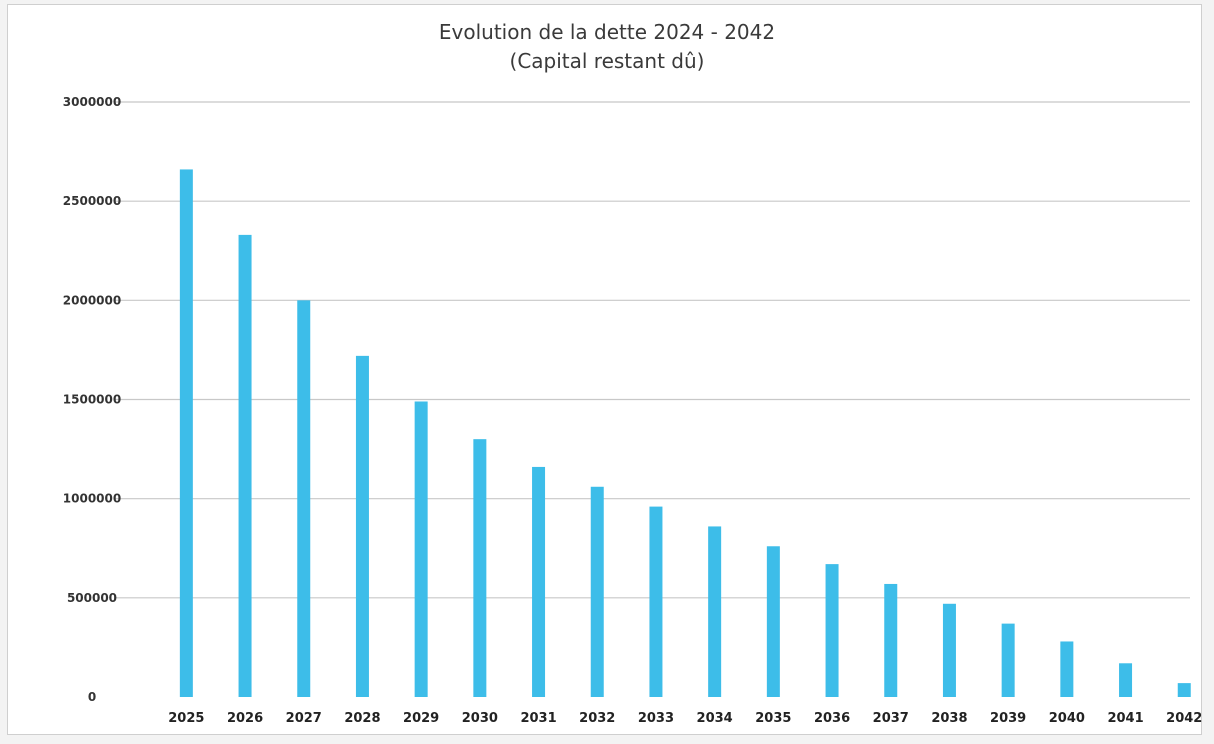 Image resolution: width=1214 pixels, height=744 pixels. What do you see at coordinates (1008, 718) in the screenshot?
I see `x-tick-label: 2039` at bounding box center [1008, 718].